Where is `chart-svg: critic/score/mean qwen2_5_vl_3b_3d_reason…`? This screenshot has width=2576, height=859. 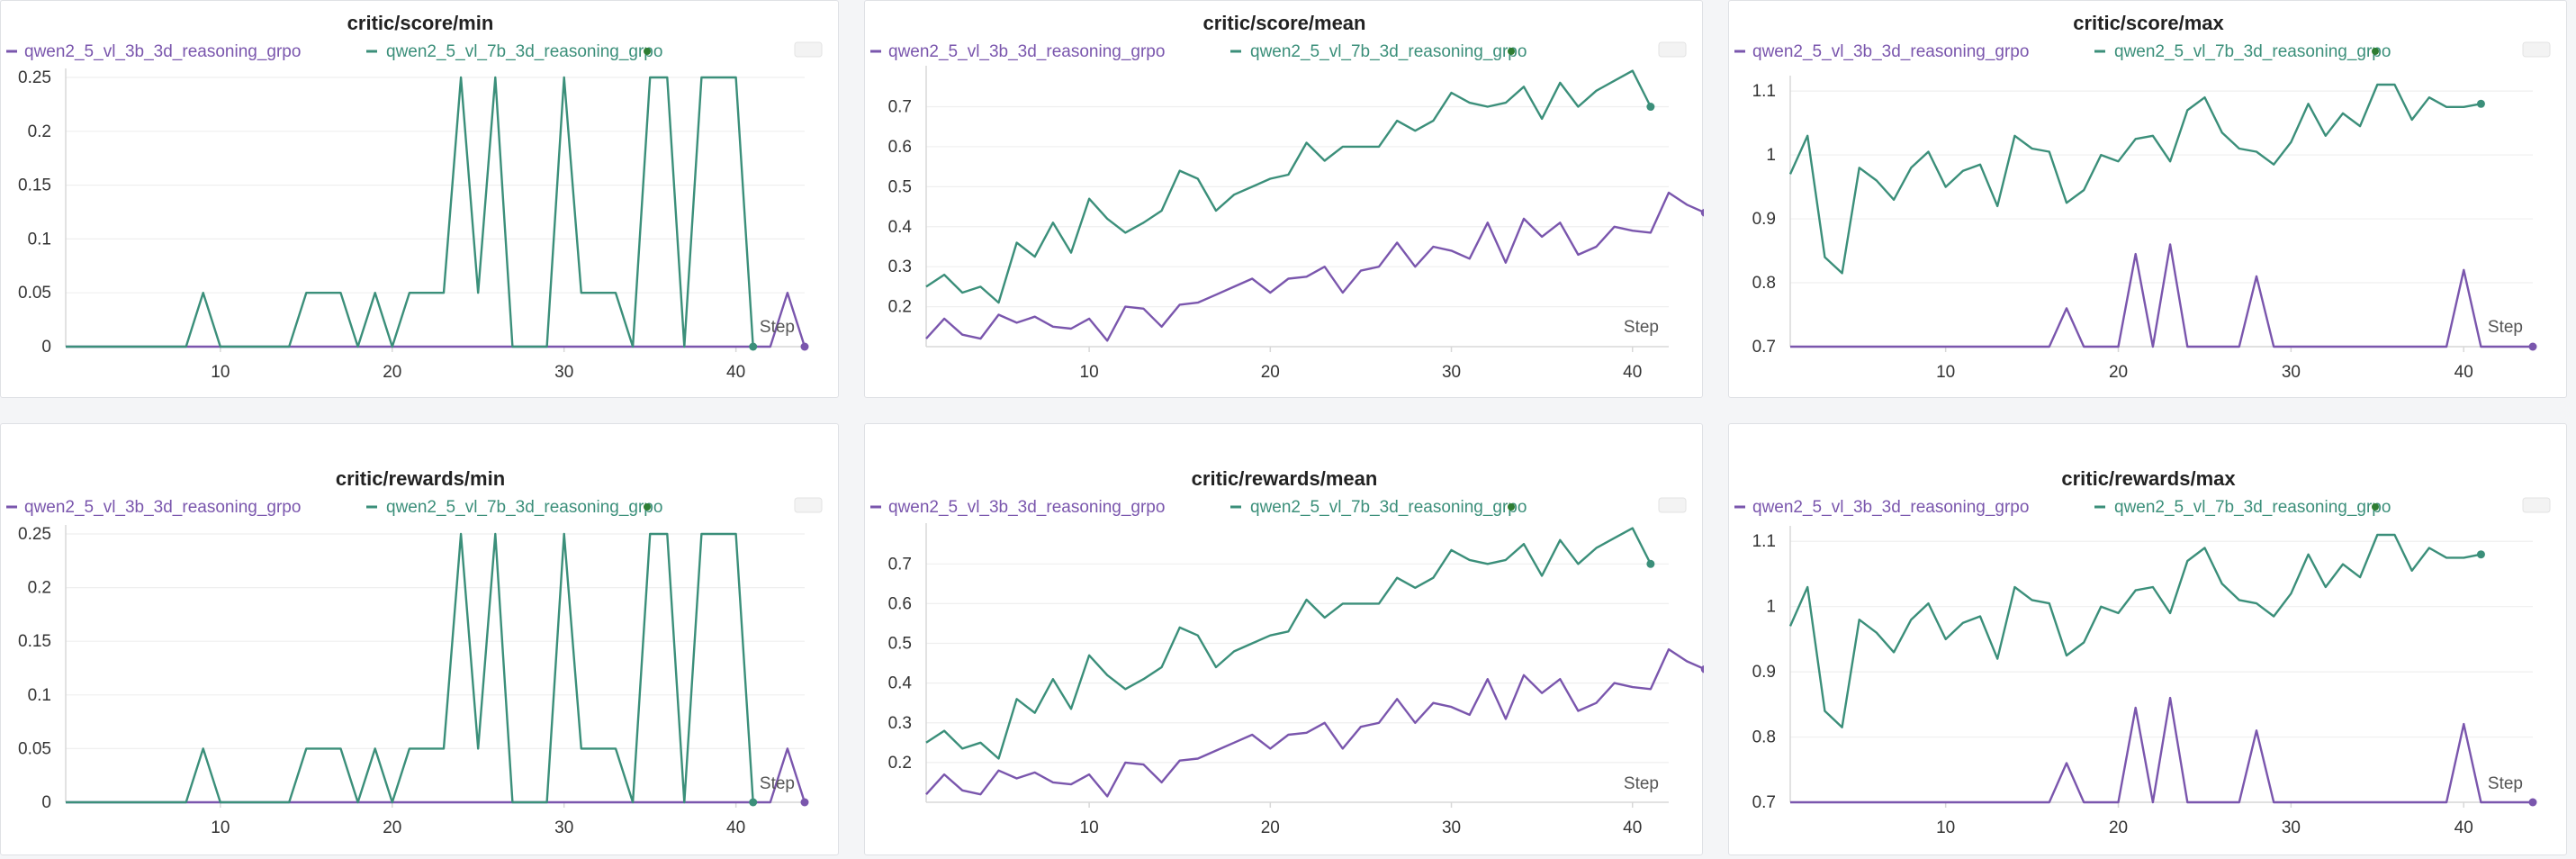
chart-svg: critic/score/mean qwen2_5_vl_3b_3d_reason… is located at coordinates (1287, 197).